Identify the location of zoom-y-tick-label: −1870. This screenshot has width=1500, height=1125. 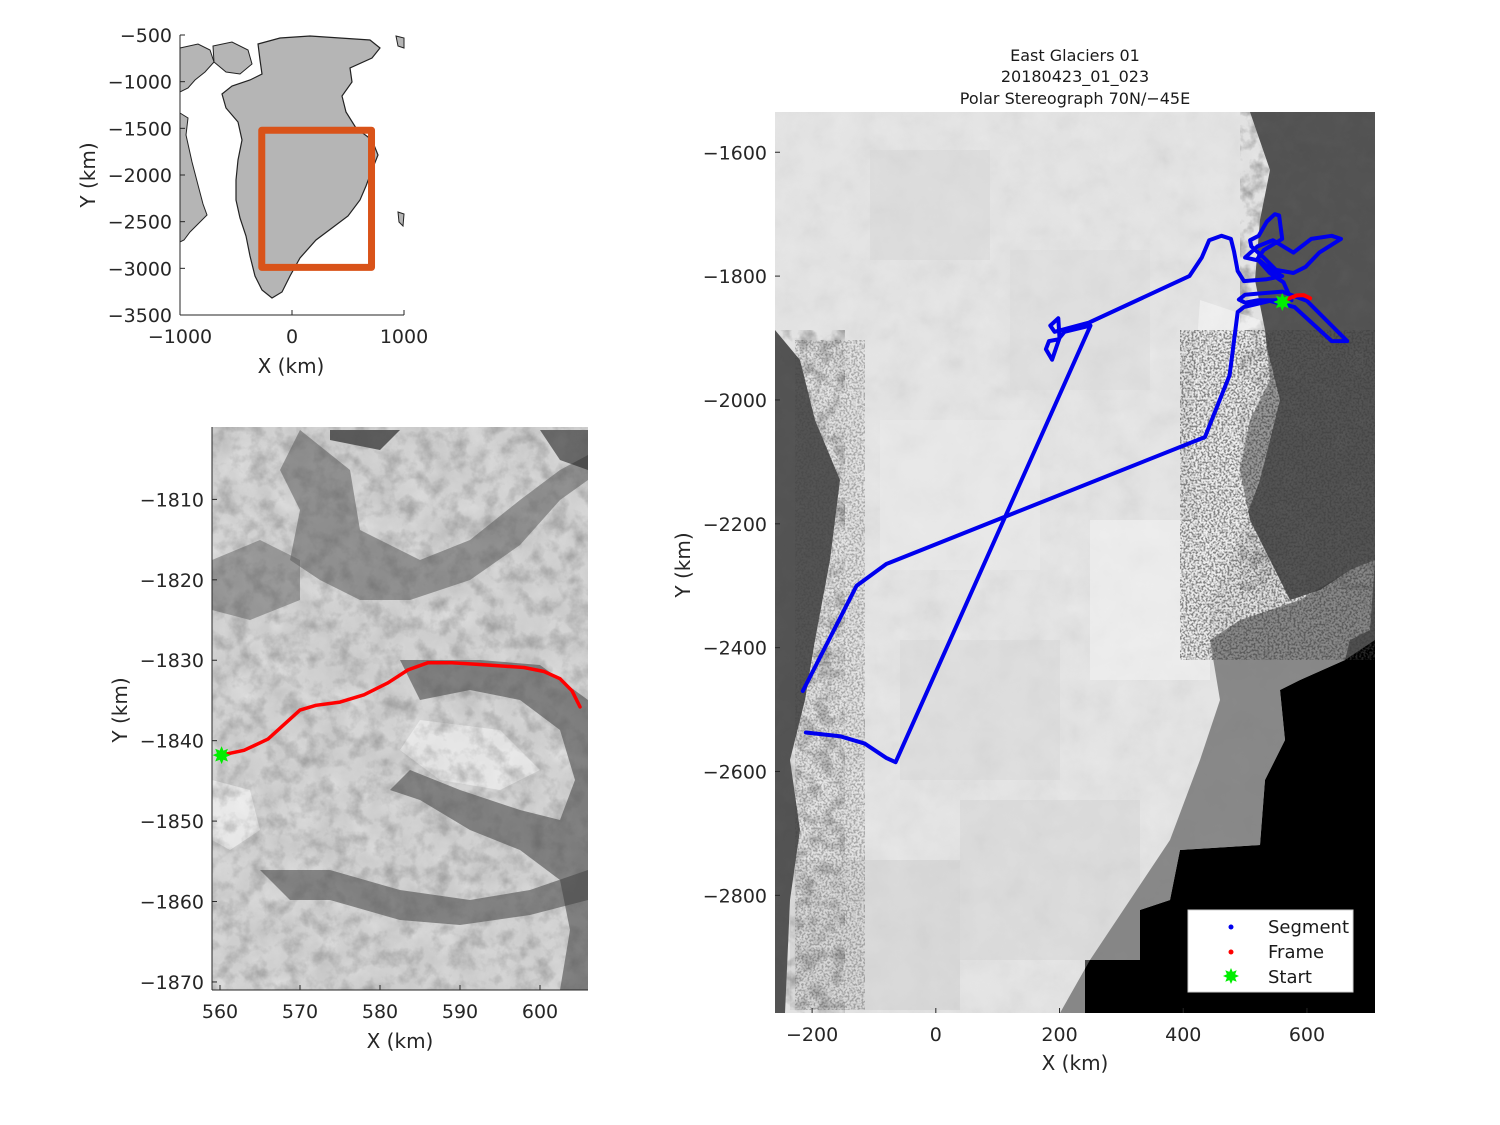
(172, 983).